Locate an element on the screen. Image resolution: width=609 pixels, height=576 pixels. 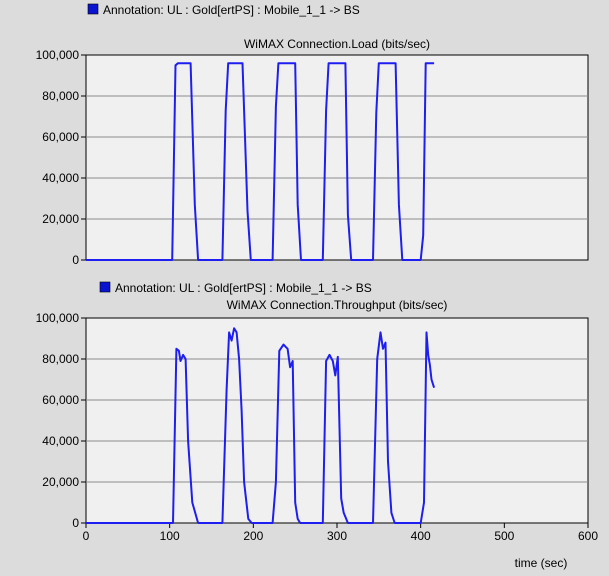
chart2-ytick-label: 40,000 is located at coordinates (60, 441).